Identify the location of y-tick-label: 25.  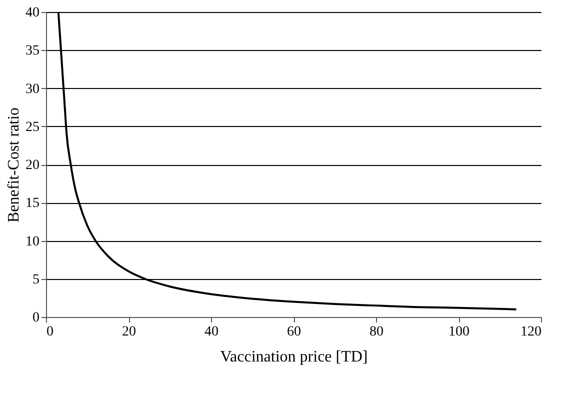
(33, 127).